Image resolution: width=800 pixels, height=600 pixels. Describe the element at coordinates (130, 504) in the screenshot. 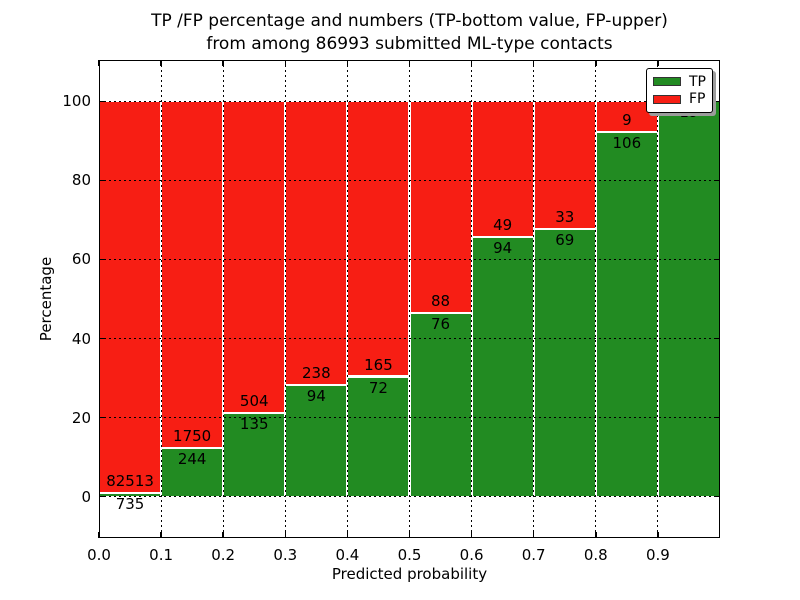

I see `tp-count-label: 735` at that location.